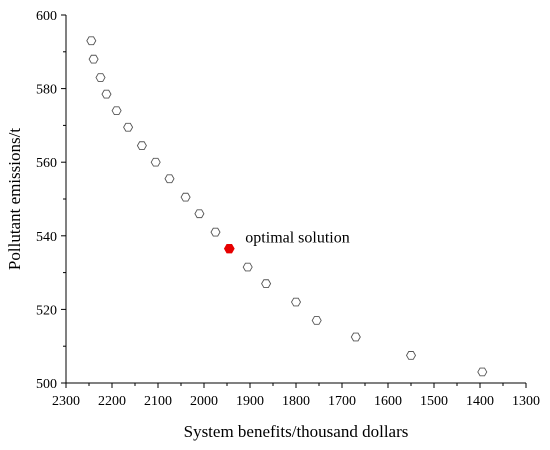 This screenshot has height=450, width=550. What do you see at coordinates (342, 401) in the screenshot?
I see `x-tick-label: 1700` at bounding box center [342, 401].